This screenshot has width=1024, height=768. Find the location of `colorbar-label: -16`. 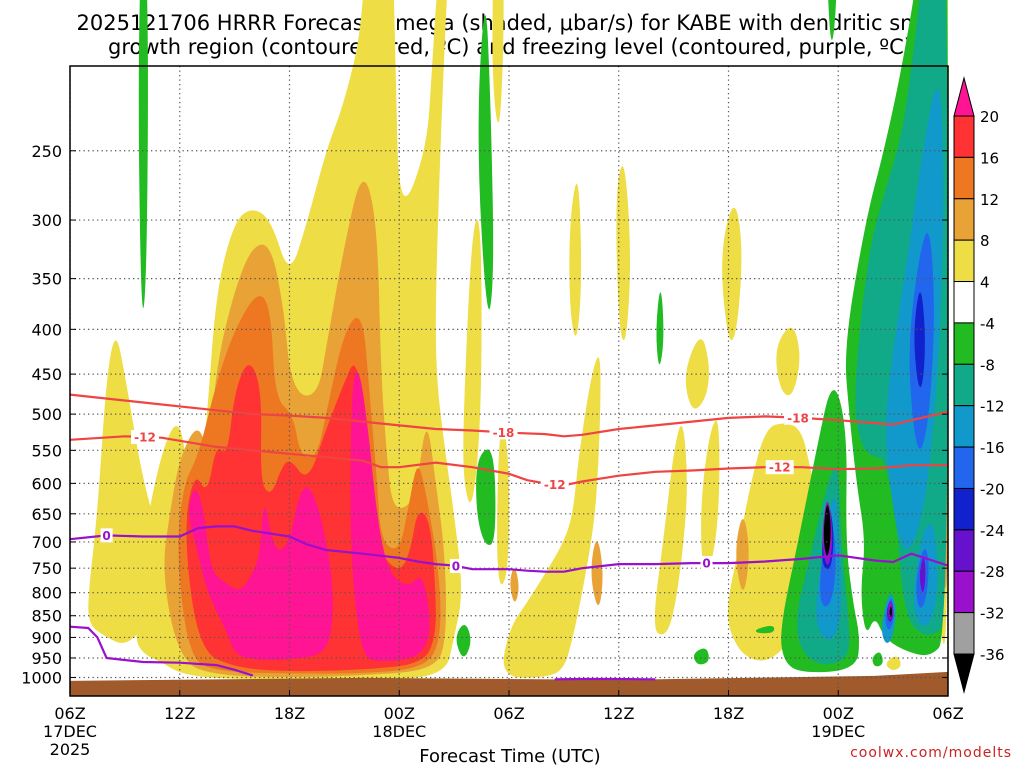

colorbar-label: -16 is located at coordinates (992, 448).